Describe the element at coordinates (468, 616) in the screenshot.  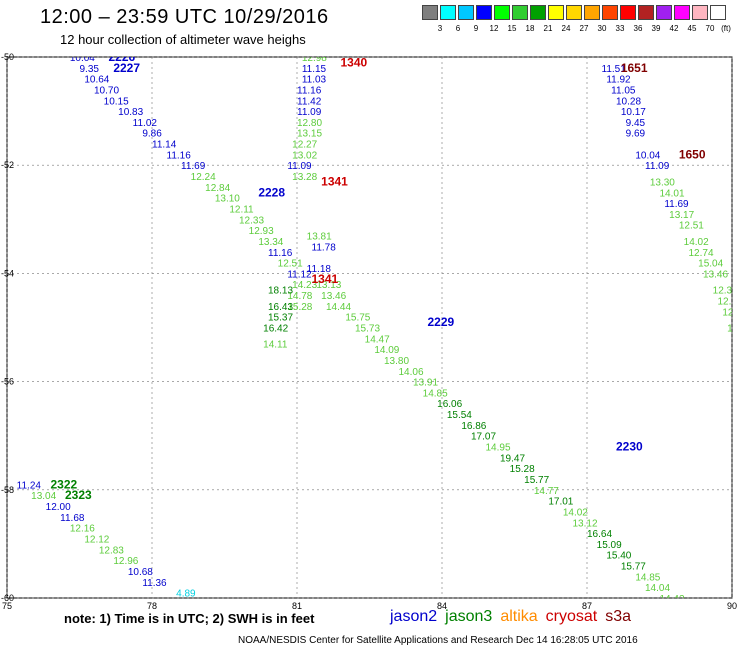
I see `legend-entry-jason3: jason3` at that location.